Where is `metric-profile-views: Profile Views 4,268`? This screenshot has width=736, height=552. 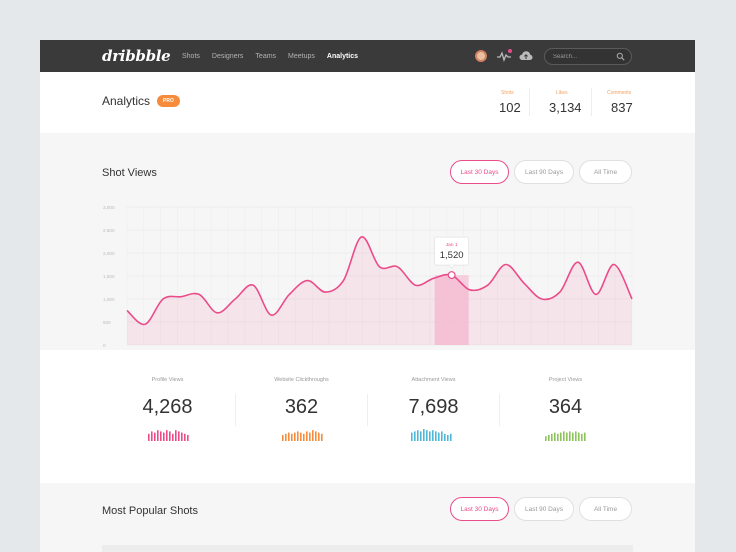 metric-profile-views: Profile Views 4,268 is located at coordinates (167, 416).